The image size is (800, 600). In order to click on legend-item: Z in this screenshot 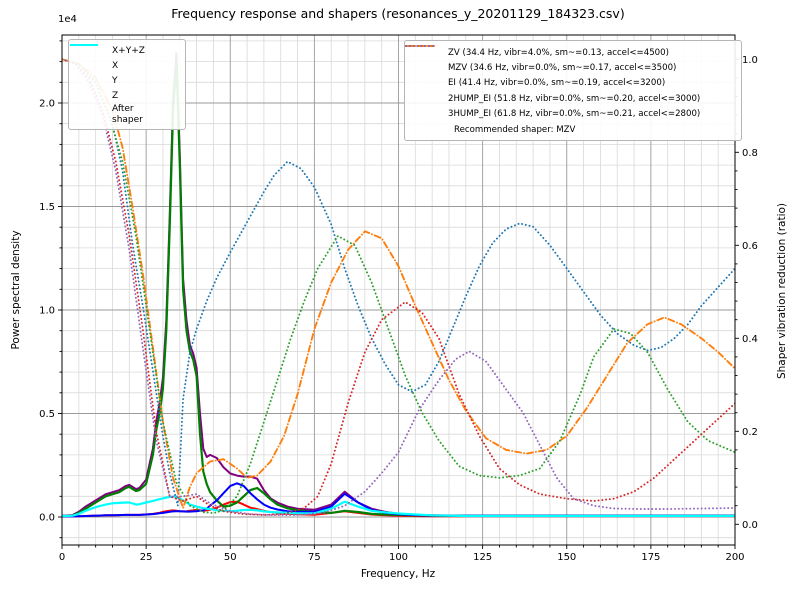, I will do `click(124, 74)`.